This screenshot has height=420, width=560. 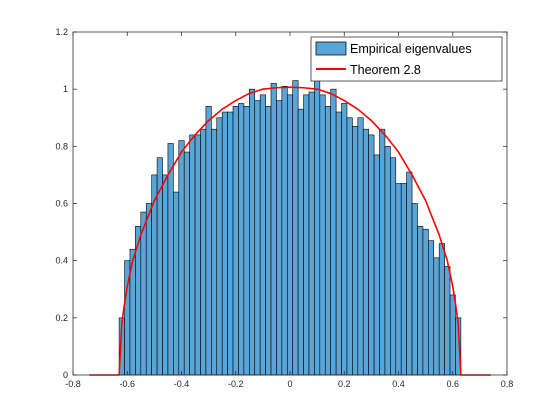 What do you see at coordinates (127, 384) in the screenshot?
I see `x-tick-label-1: -0.6` at bounding box center [127, 384].